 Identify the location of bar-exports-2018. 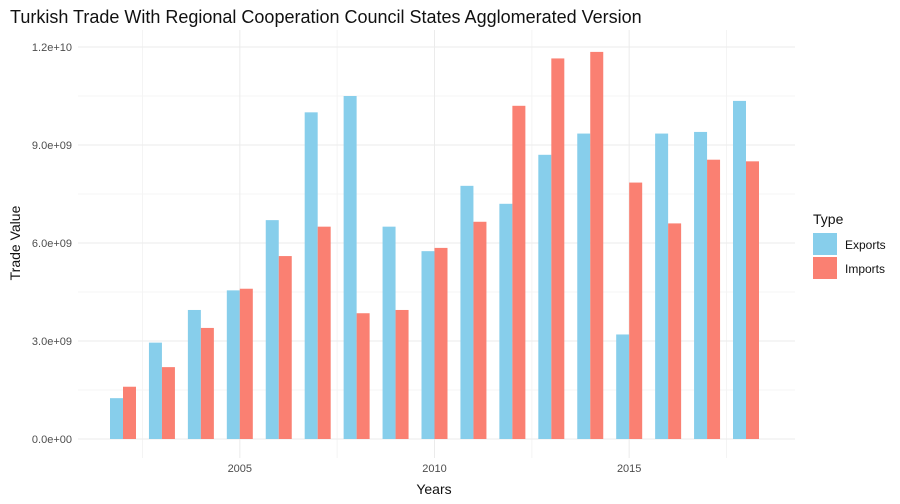
(739, 270).